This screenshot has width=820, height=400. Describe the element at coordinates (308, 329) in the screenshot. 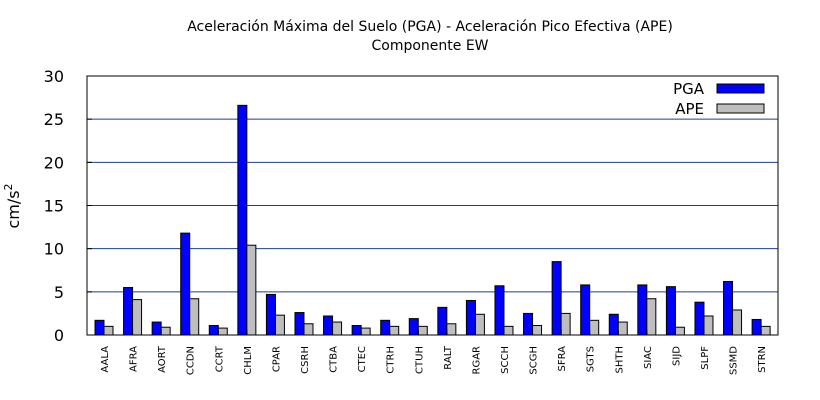

I see `bar-ape-csrh` at that location.